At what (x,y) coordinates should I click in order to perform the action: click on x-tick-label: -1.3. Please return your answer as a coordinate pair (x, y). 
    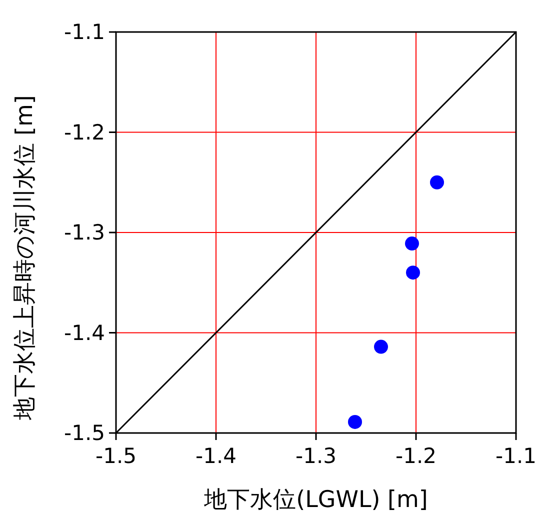
    Looking at the image, I should click on (316, 456).